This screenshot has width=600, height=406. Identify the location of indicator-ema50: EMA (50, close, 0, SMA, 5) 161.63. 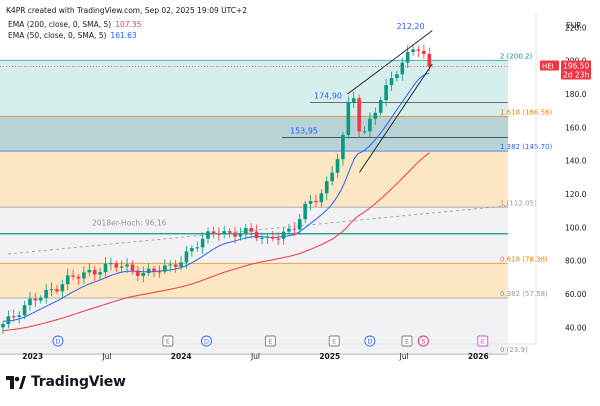
(72, 35).